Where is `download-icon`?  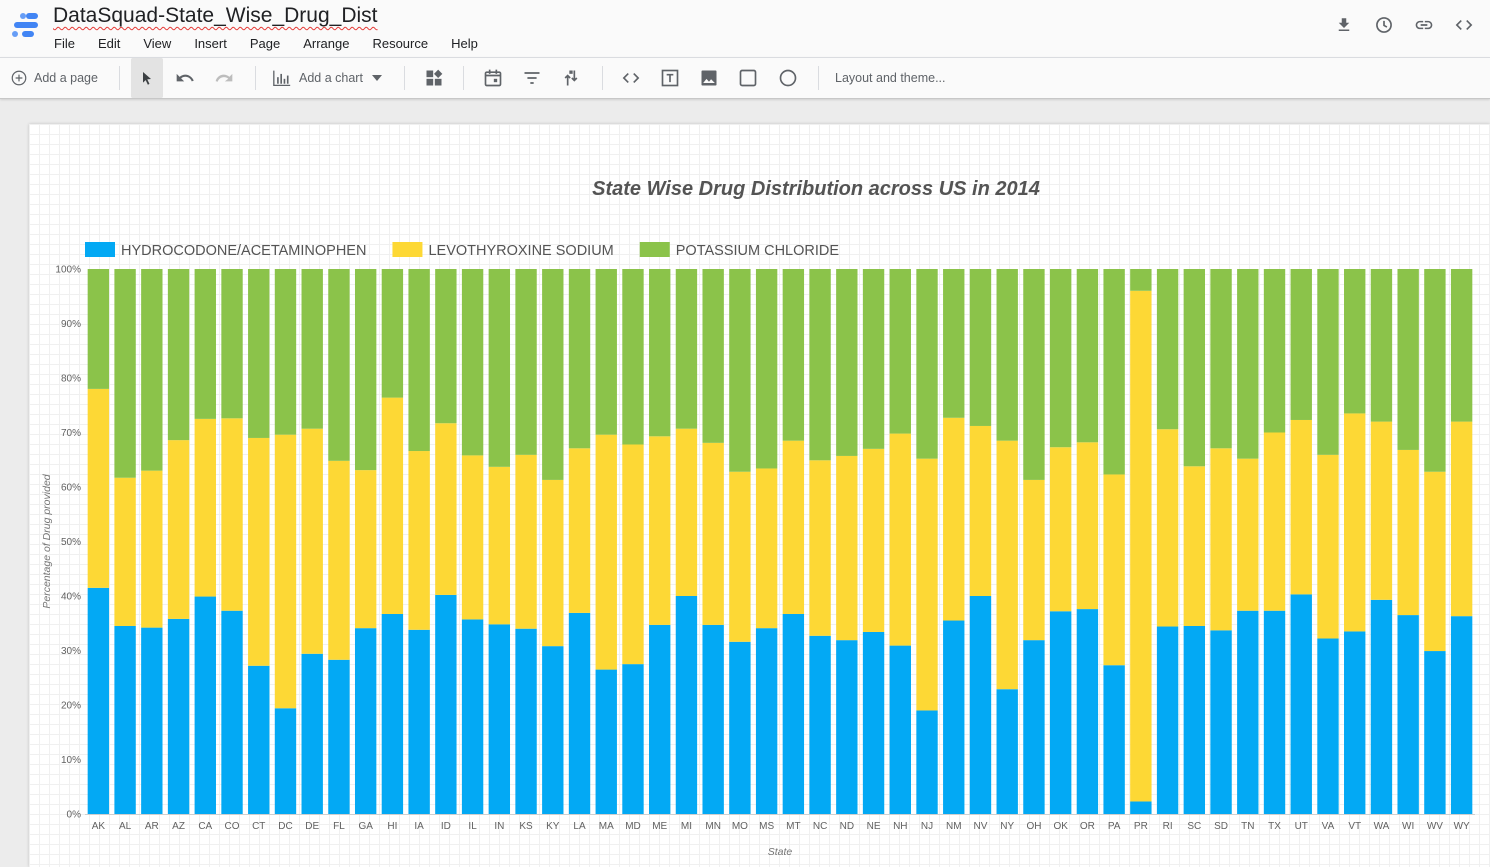
download-icon is located at coordinates (1344, 25).